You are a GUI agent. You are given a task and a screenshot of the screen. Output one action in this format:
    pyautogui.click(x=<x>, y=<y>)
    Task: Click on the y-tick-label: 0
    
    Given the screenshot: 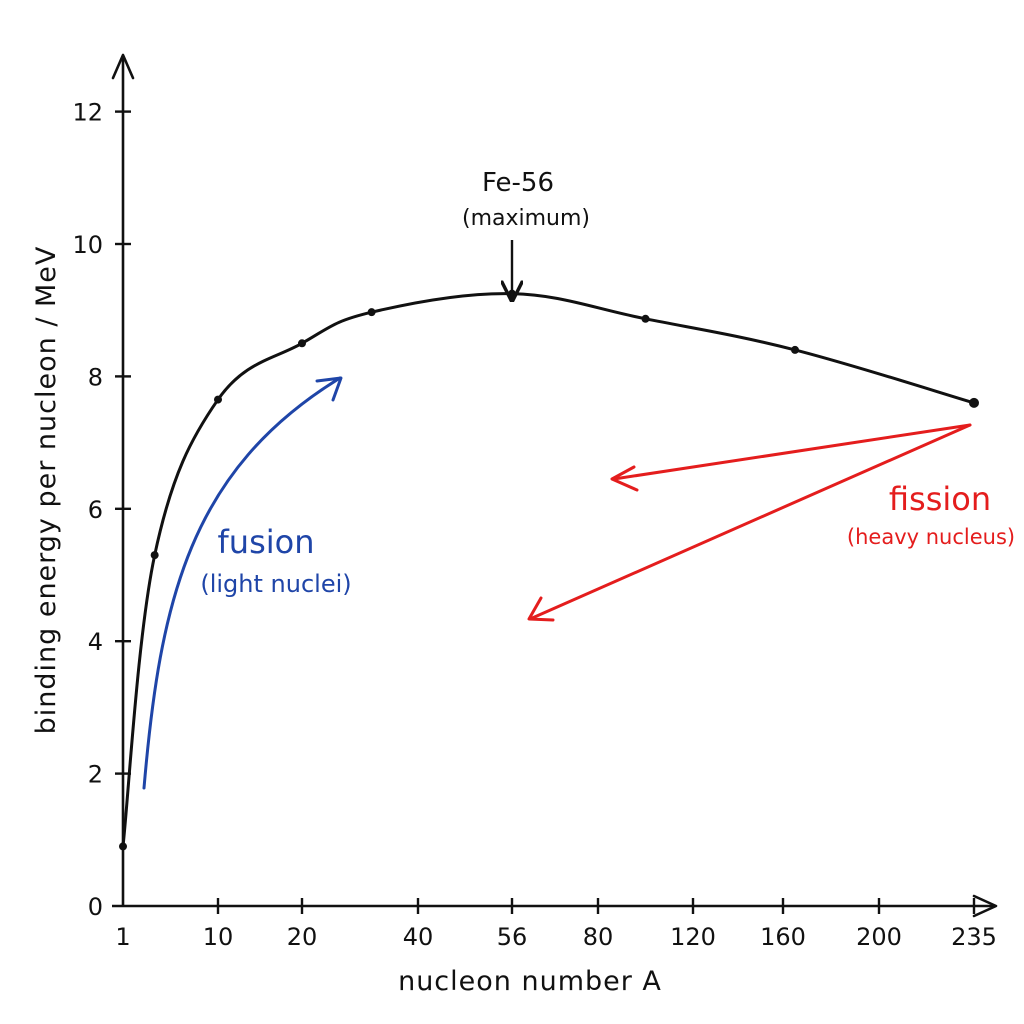 What is the action you would take?
    pyautogui.click(x=95, y=907)
    